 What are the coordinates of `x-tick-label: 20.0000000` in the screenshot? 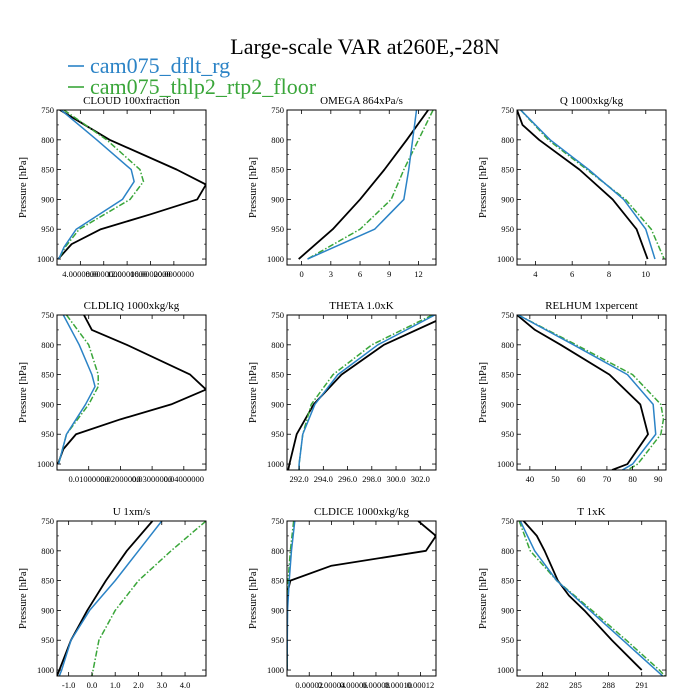 It's located at (174, 274).